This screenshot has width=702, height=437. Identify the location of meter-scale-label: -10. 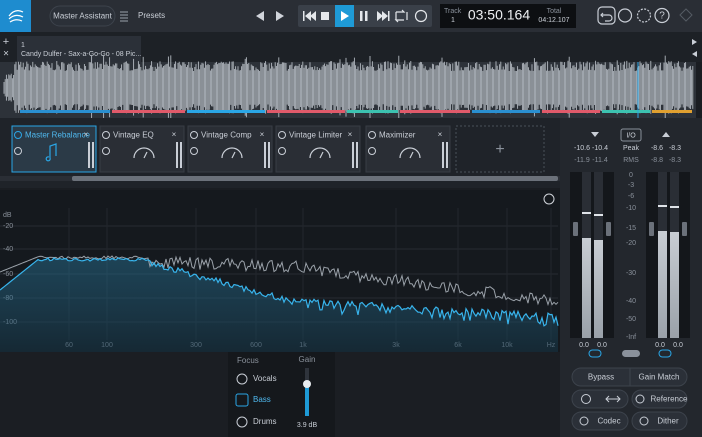
(631, 208).